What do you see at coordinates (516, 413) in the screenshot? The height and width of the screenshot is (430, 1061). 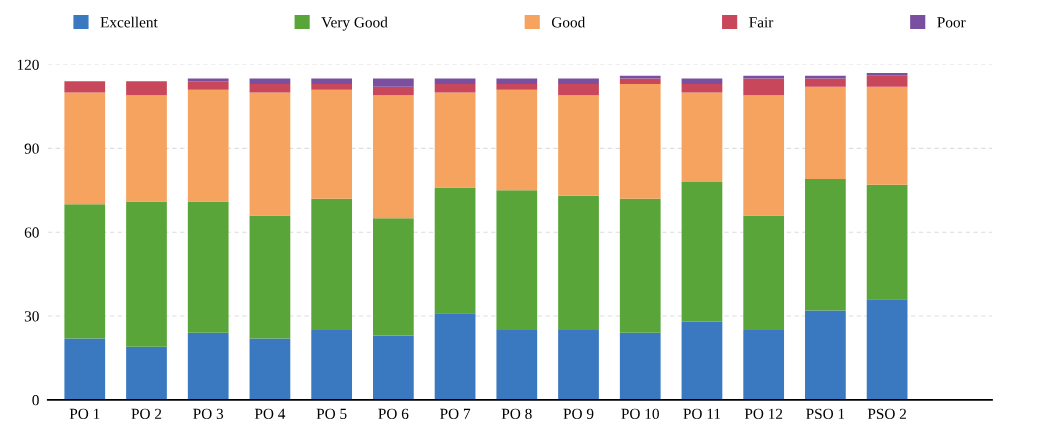 I see `x-tick-label: PO 8` at bounding box center [516, 413].